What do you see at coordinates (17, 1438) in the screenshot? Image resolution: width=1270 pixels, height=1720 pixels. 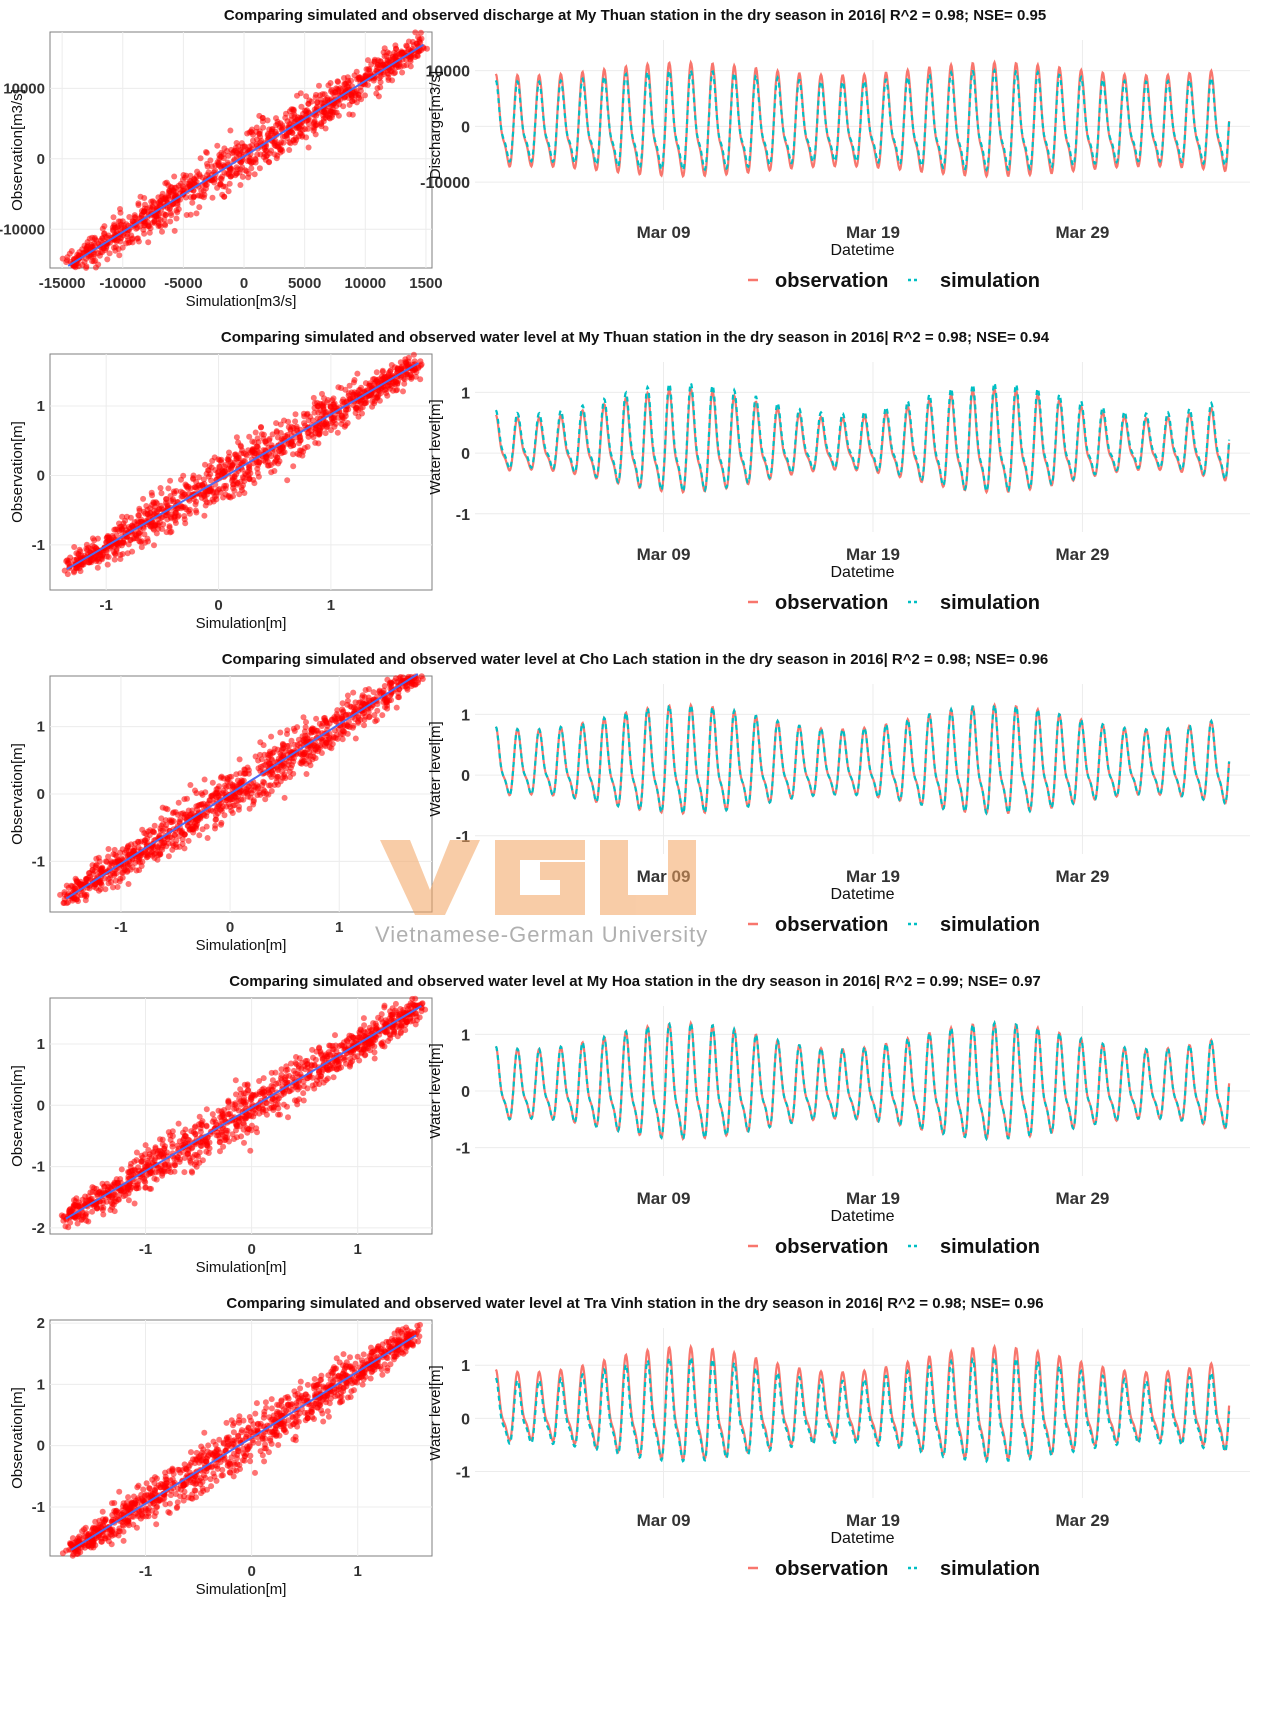 I see `scatter-y-axis-title: Observation[m]` at bounding box center [17, 1438].